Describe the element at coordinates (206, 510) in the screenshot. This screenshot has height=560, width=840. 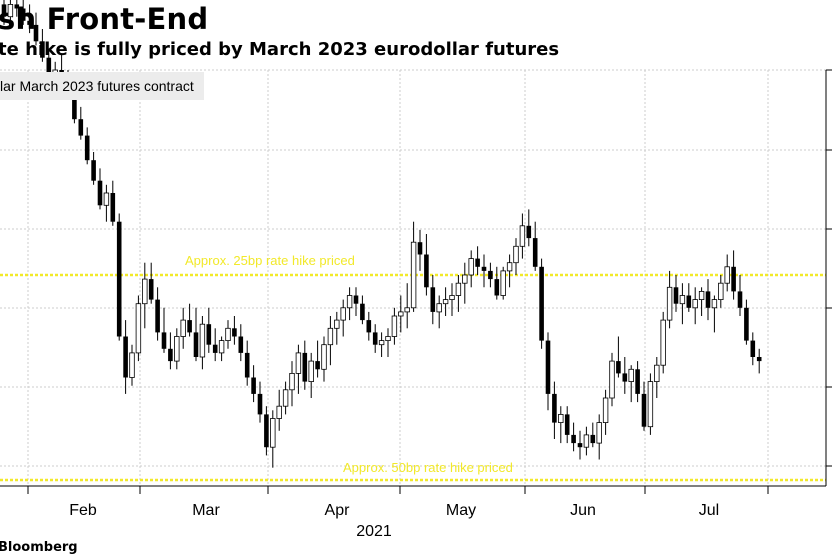
I see `x-tick-label-1: Mar` at that location.